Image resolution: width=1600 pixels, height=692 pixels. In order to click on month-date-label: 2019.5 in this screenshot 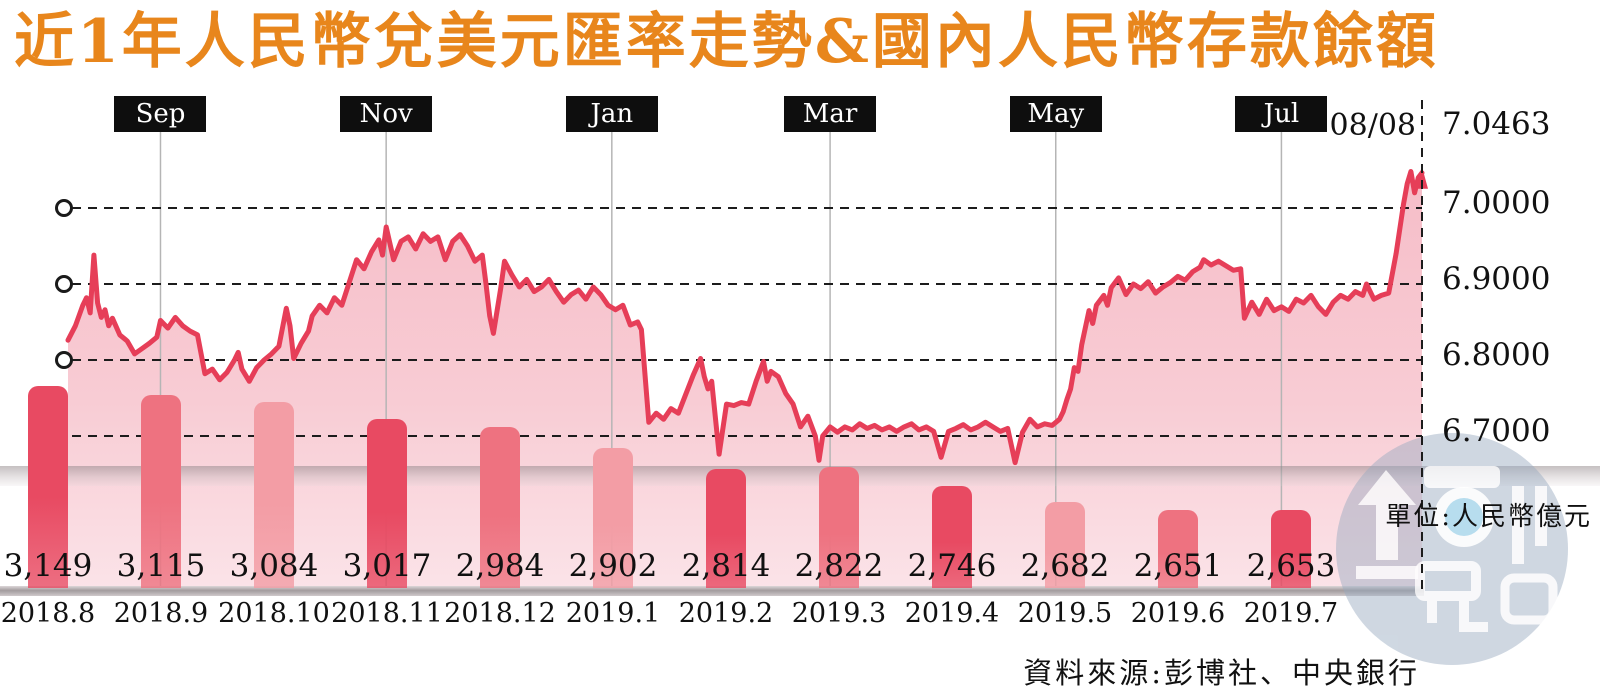, I will do `click(1065, 613)`.